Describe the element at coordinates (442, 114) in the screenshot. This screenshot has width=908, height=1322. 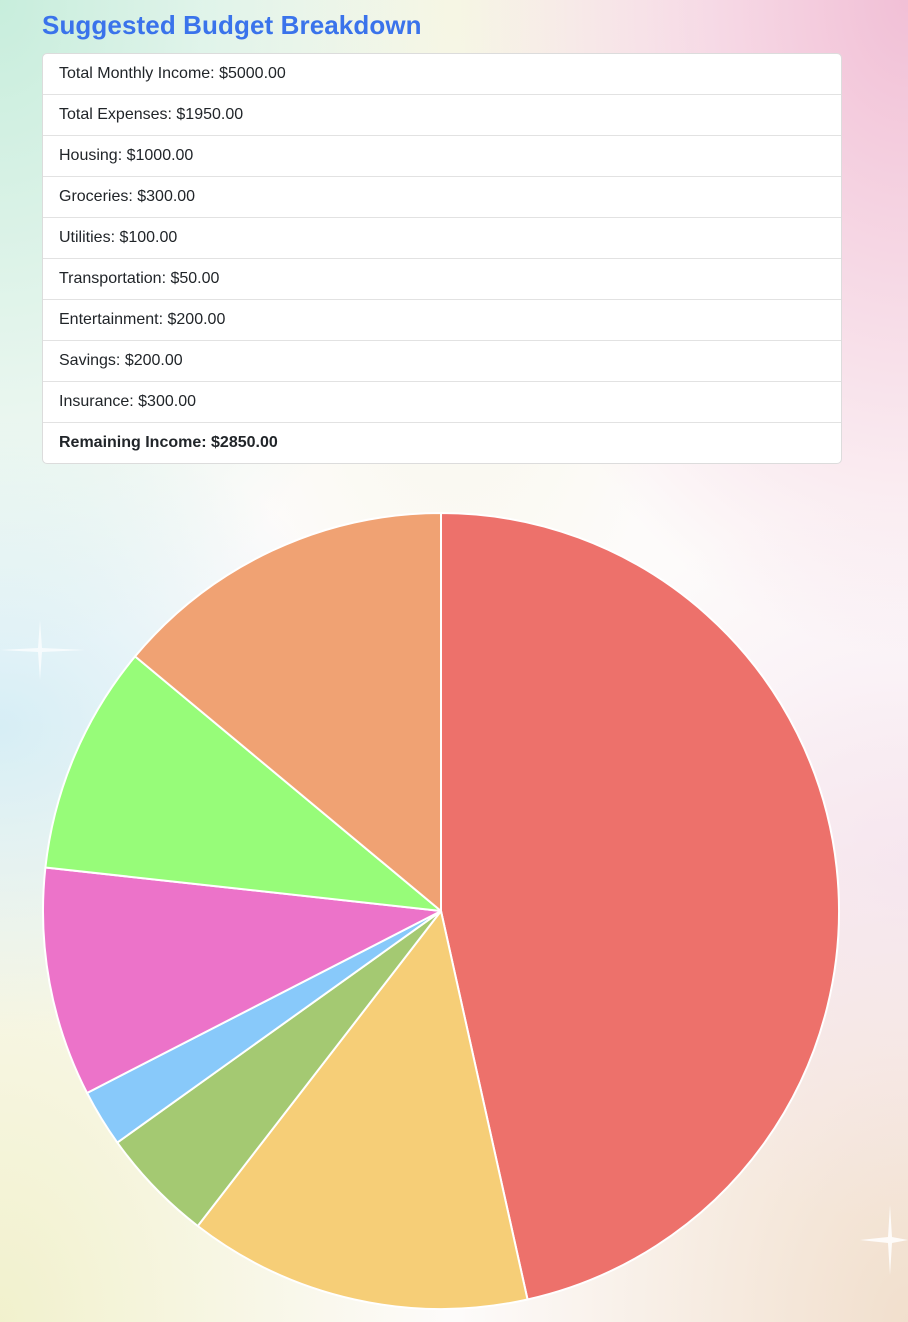
I see `total-expenses-item: Total Expenses: $1950.00` at that location.